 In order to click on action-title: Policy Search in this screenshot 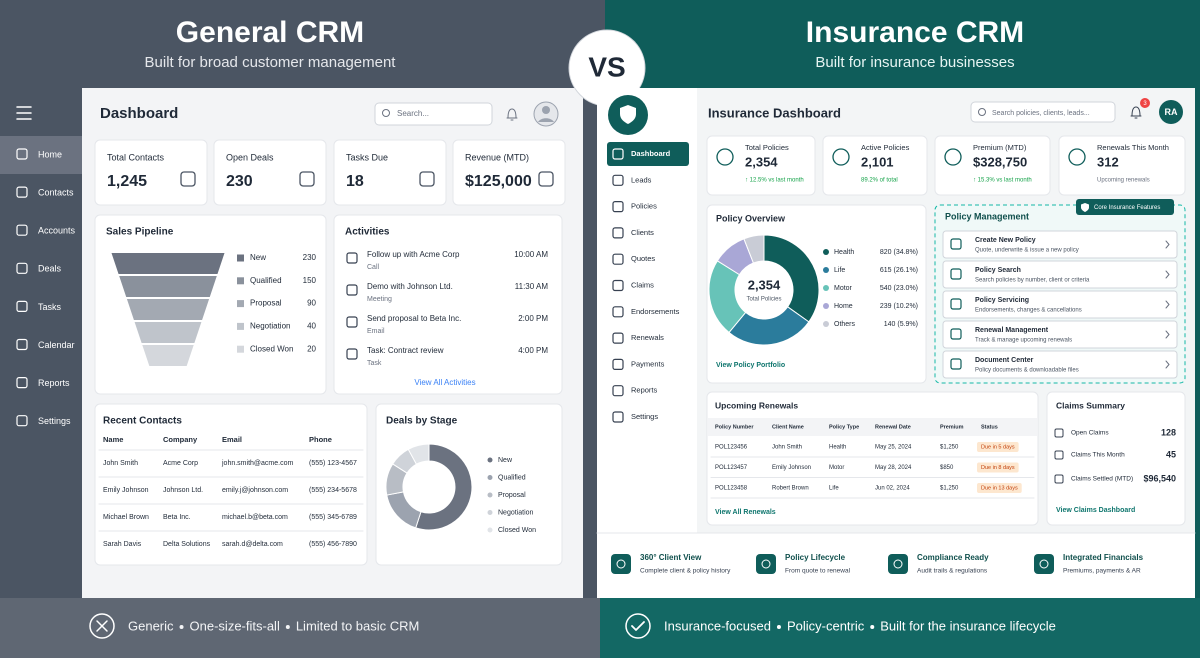, I will do `click(998, 270)`.